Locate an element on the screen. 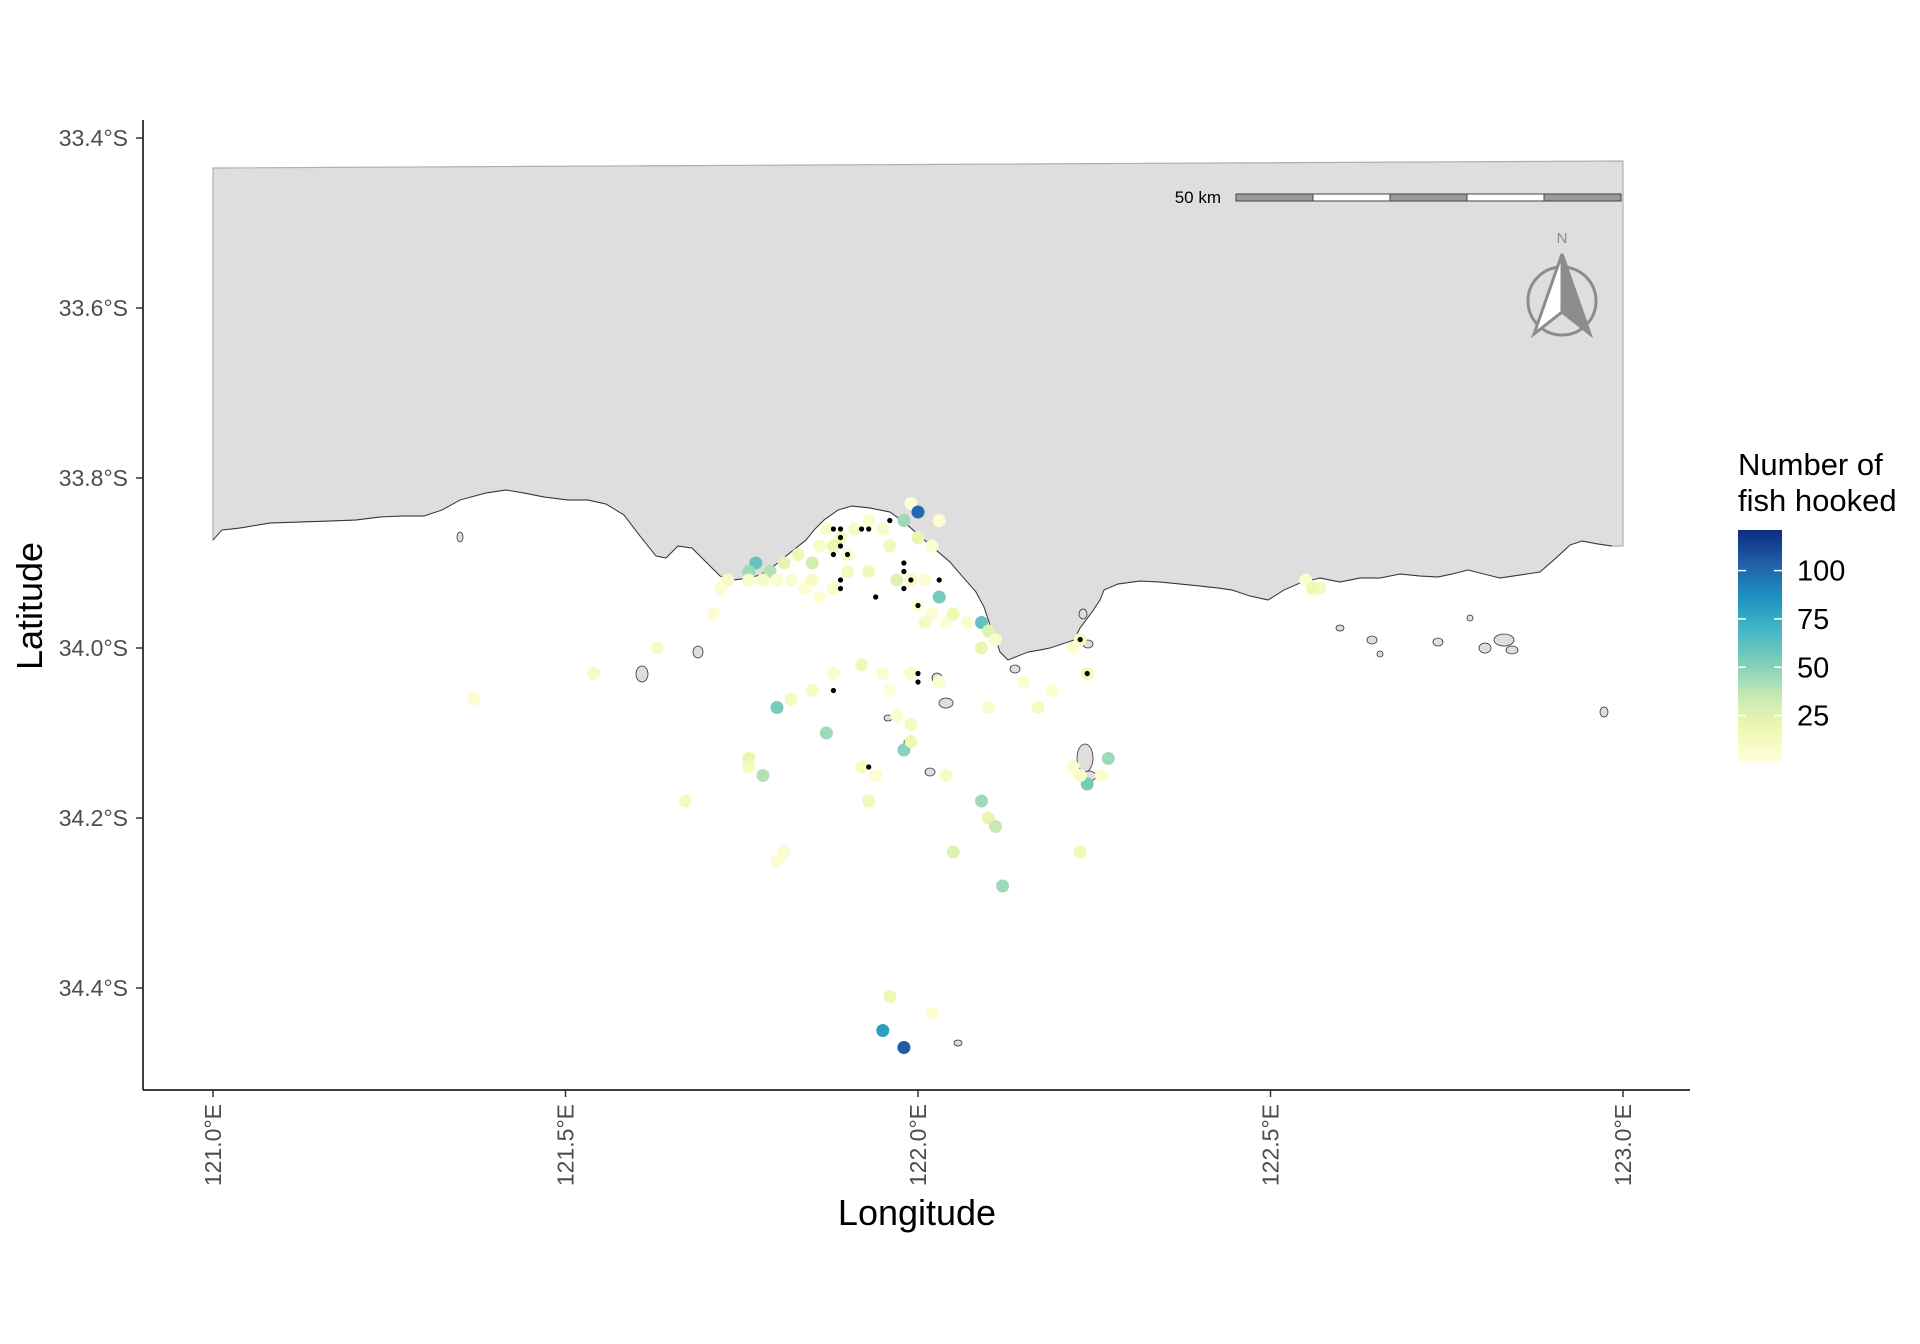  y-tick-label: 33.4°S is located at coordinates (93, 138).